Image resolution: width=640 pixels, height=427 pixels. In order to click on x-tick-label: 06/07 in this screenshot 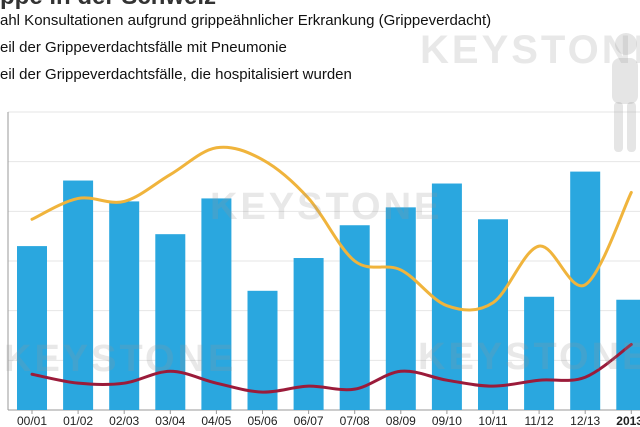, I will do `click(309, 420)`.